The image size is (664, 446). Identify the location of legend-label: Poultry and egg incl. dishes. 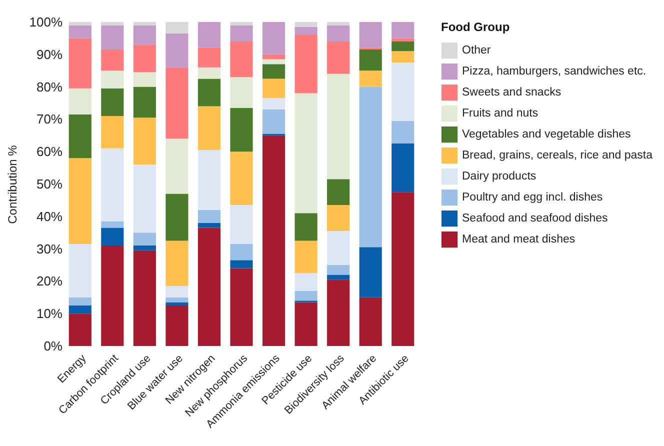
(532, 198).